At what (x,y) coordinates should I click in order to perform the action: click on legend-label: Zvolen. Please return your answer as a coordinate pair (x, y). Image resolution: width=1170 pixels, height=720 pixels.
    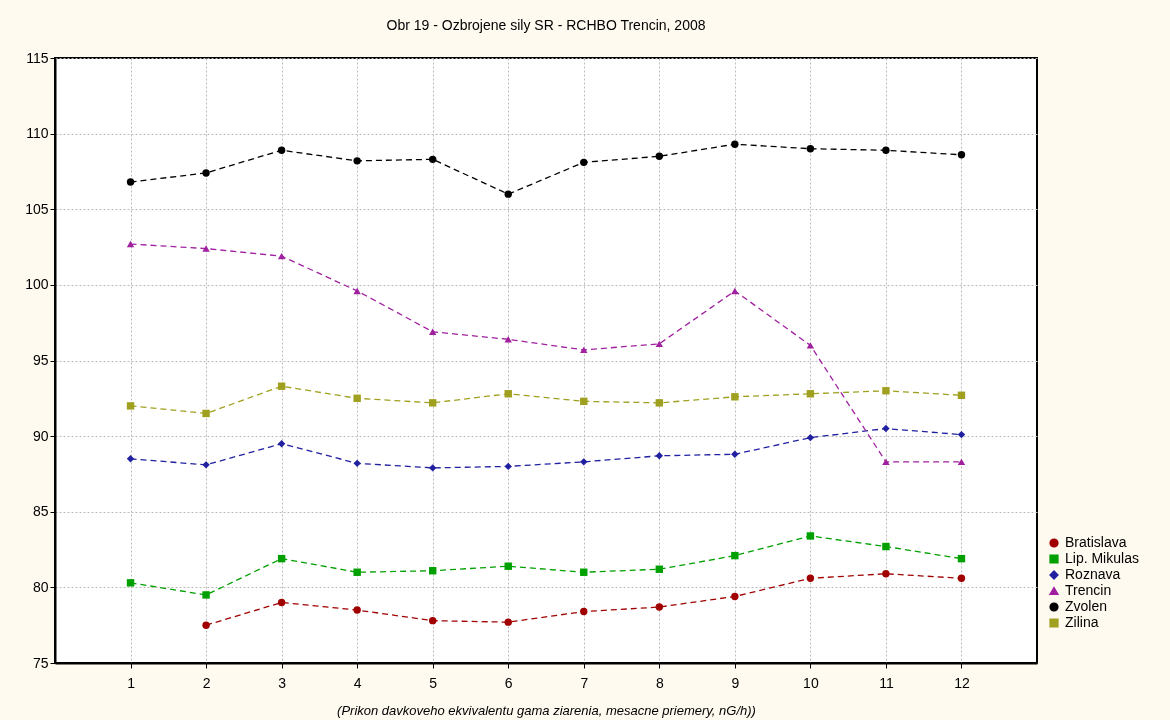
    Looking at the image, I should click on (1086, 606).